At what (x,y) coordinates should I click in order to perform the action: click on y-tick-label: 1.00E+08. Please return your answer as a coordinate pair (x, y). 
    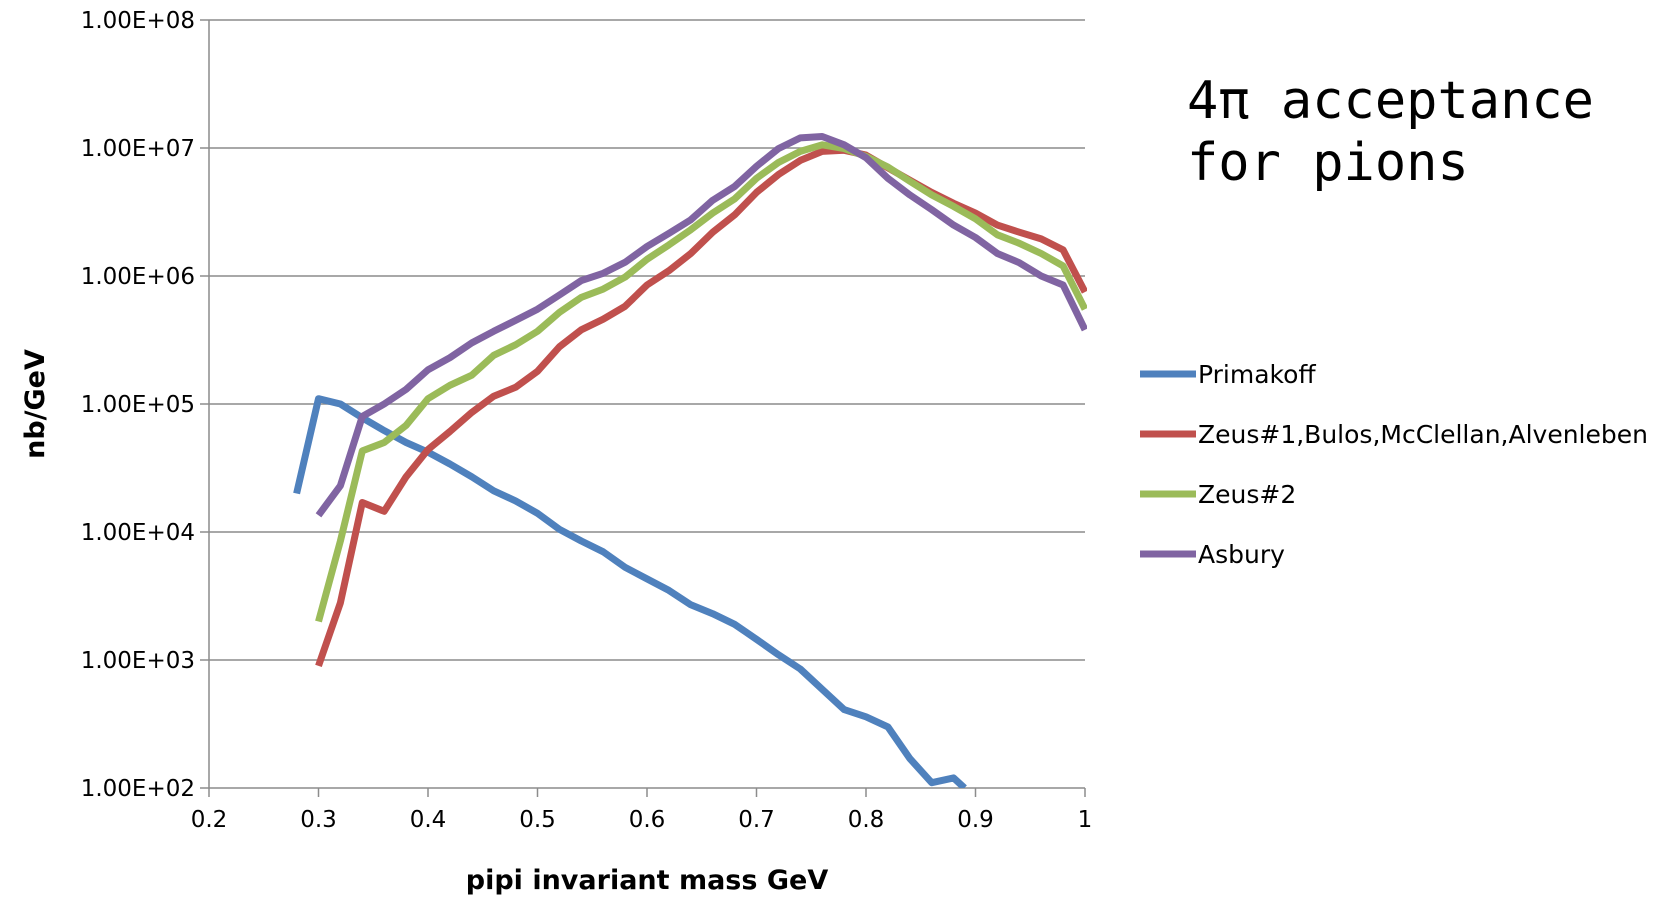
    Looking at the image, I should click on (138, 21).